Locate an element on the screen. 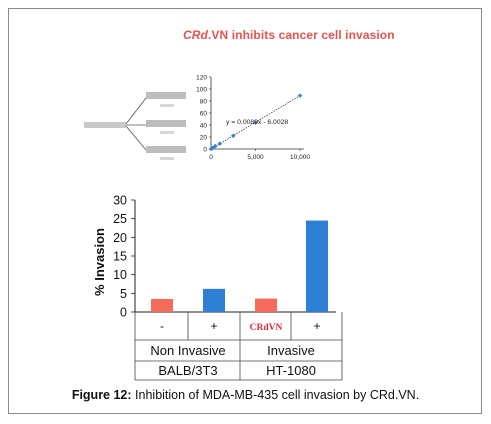  headline-italic: CRd is located at coordinates (195, 35).